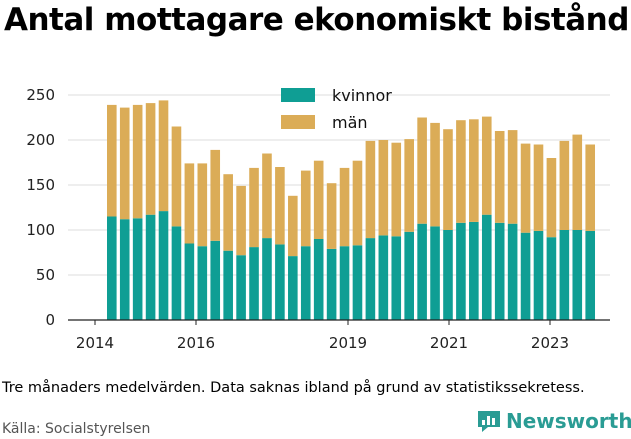  What do you see at coordinates (95, 343) in the screenshot?
I see `x-tick-label: 2014` at bounding box center [95, 343].